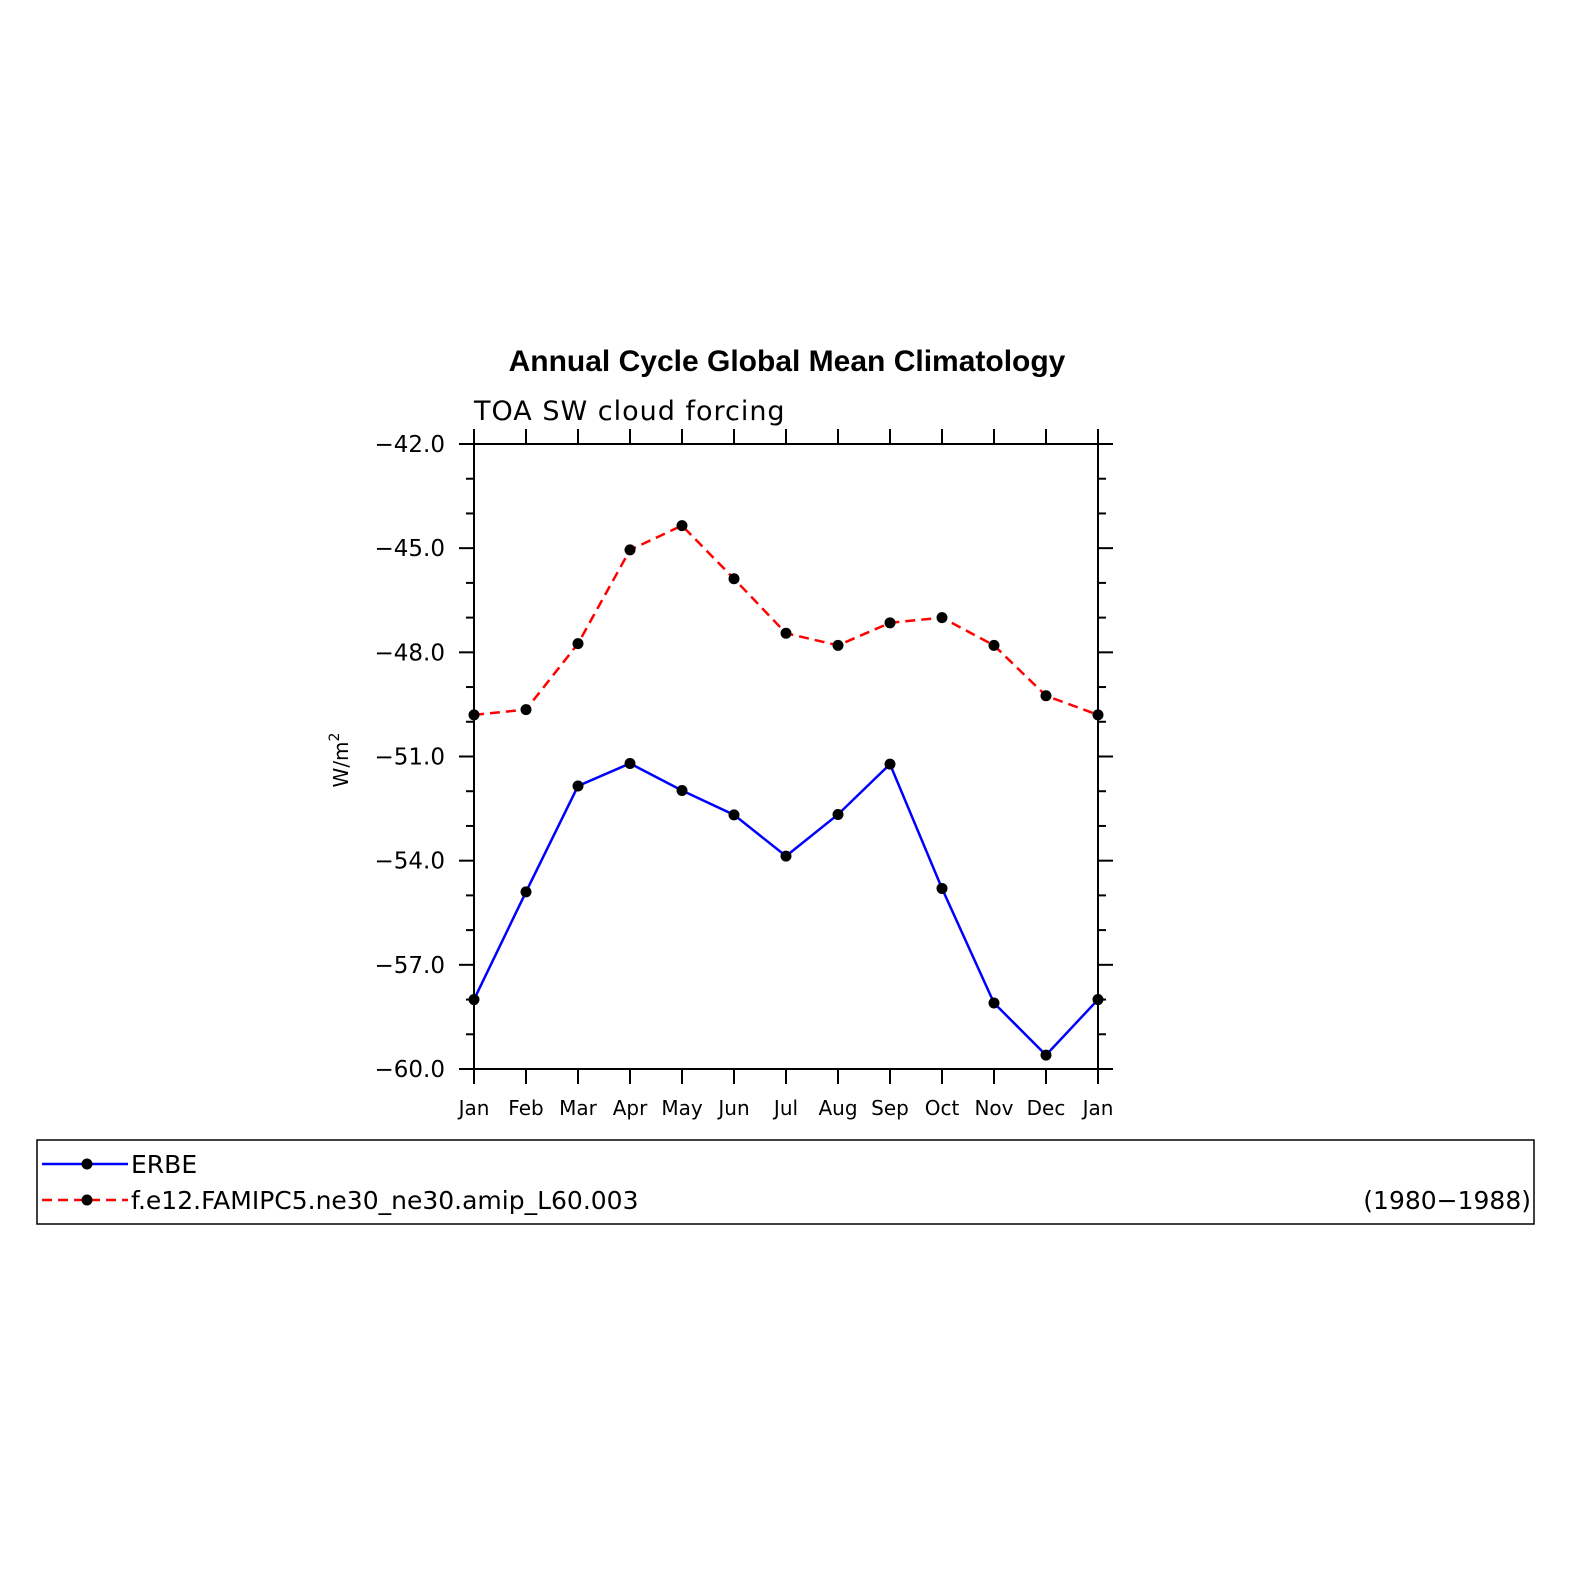  What do you see at coordinates (87, 1200) in the screenshot?
I see `legend-marker-model` at bounding box center [87, 1200].